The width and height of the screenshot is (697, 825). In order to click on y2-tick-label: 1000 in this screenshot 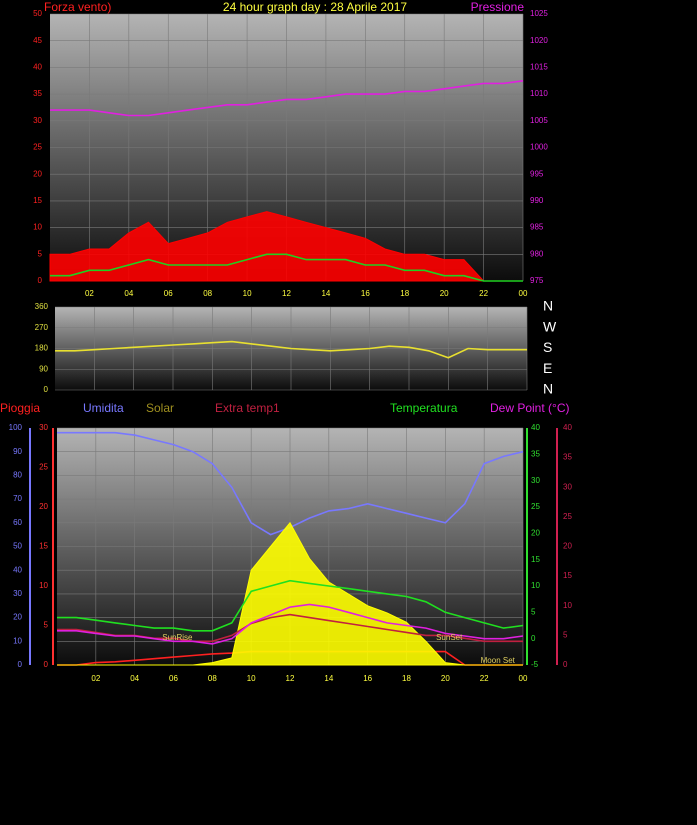, I will do `click(539, 147)`.